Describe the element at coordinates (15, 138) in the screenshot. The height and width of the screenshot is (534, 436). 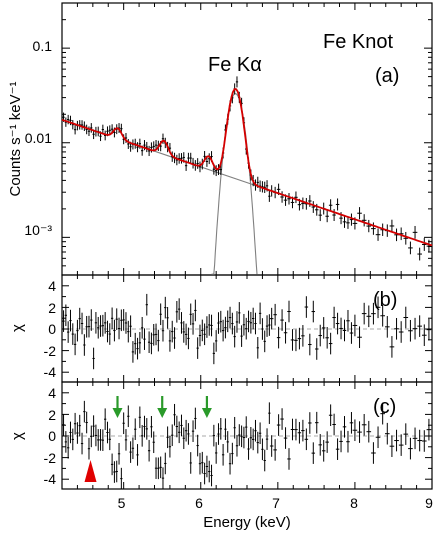
I see `y-axis-title-a: Counts s⁻¹ keV⁻¹` at that location.